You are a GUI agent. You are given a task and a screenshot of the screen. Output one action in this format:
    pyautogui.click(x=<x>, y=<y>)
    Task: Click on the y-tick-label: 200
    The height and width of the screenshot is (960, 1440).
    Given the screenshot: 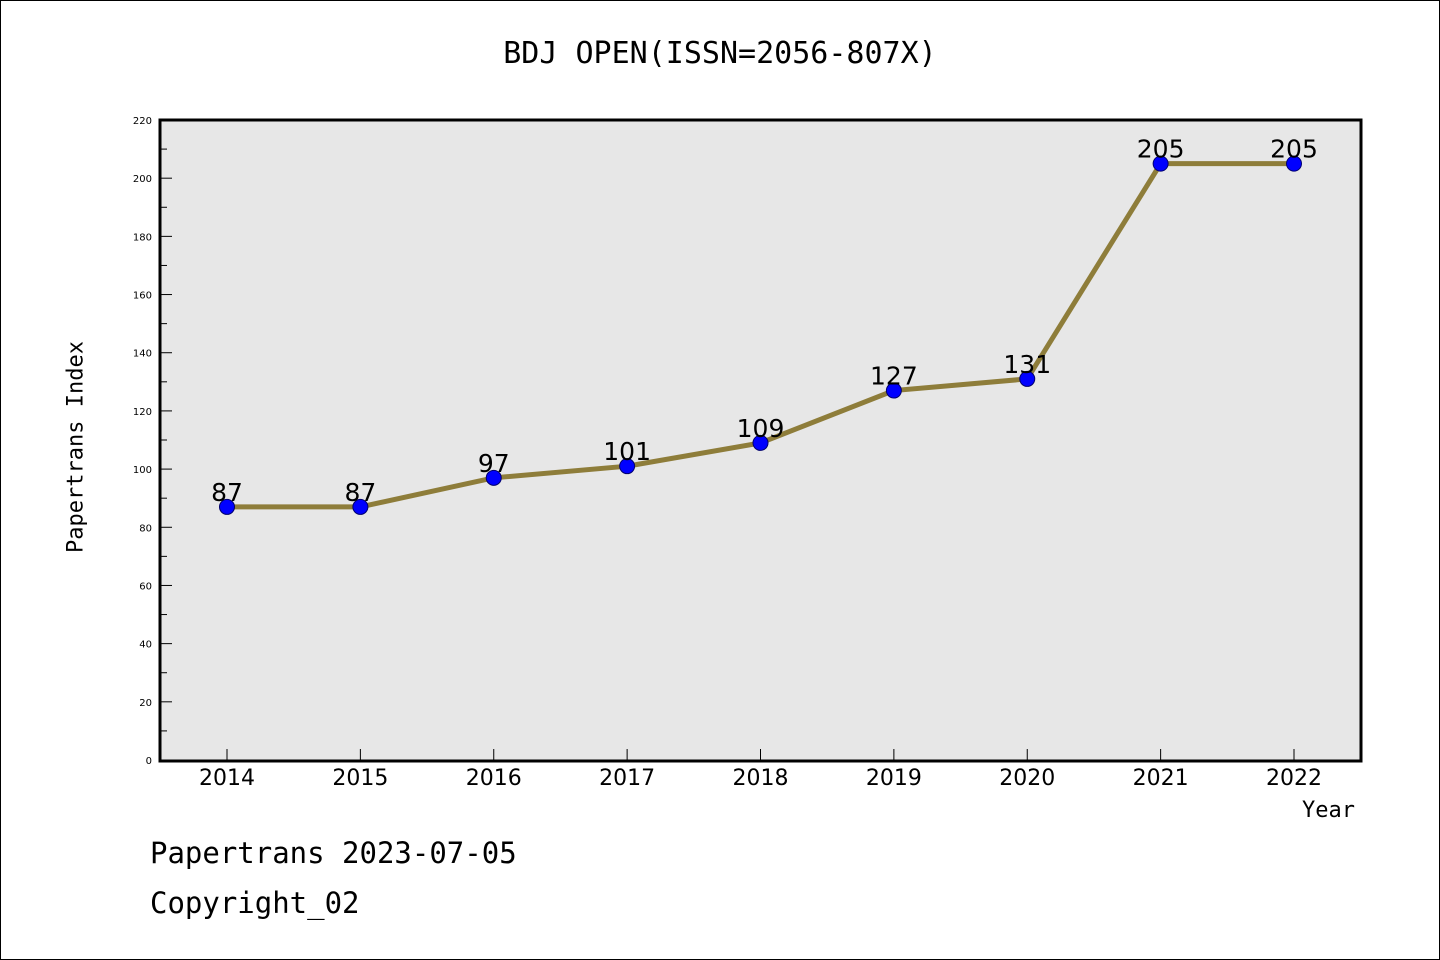 What is the action you would take?
    pyautogui.click(x=142, y=179)
    